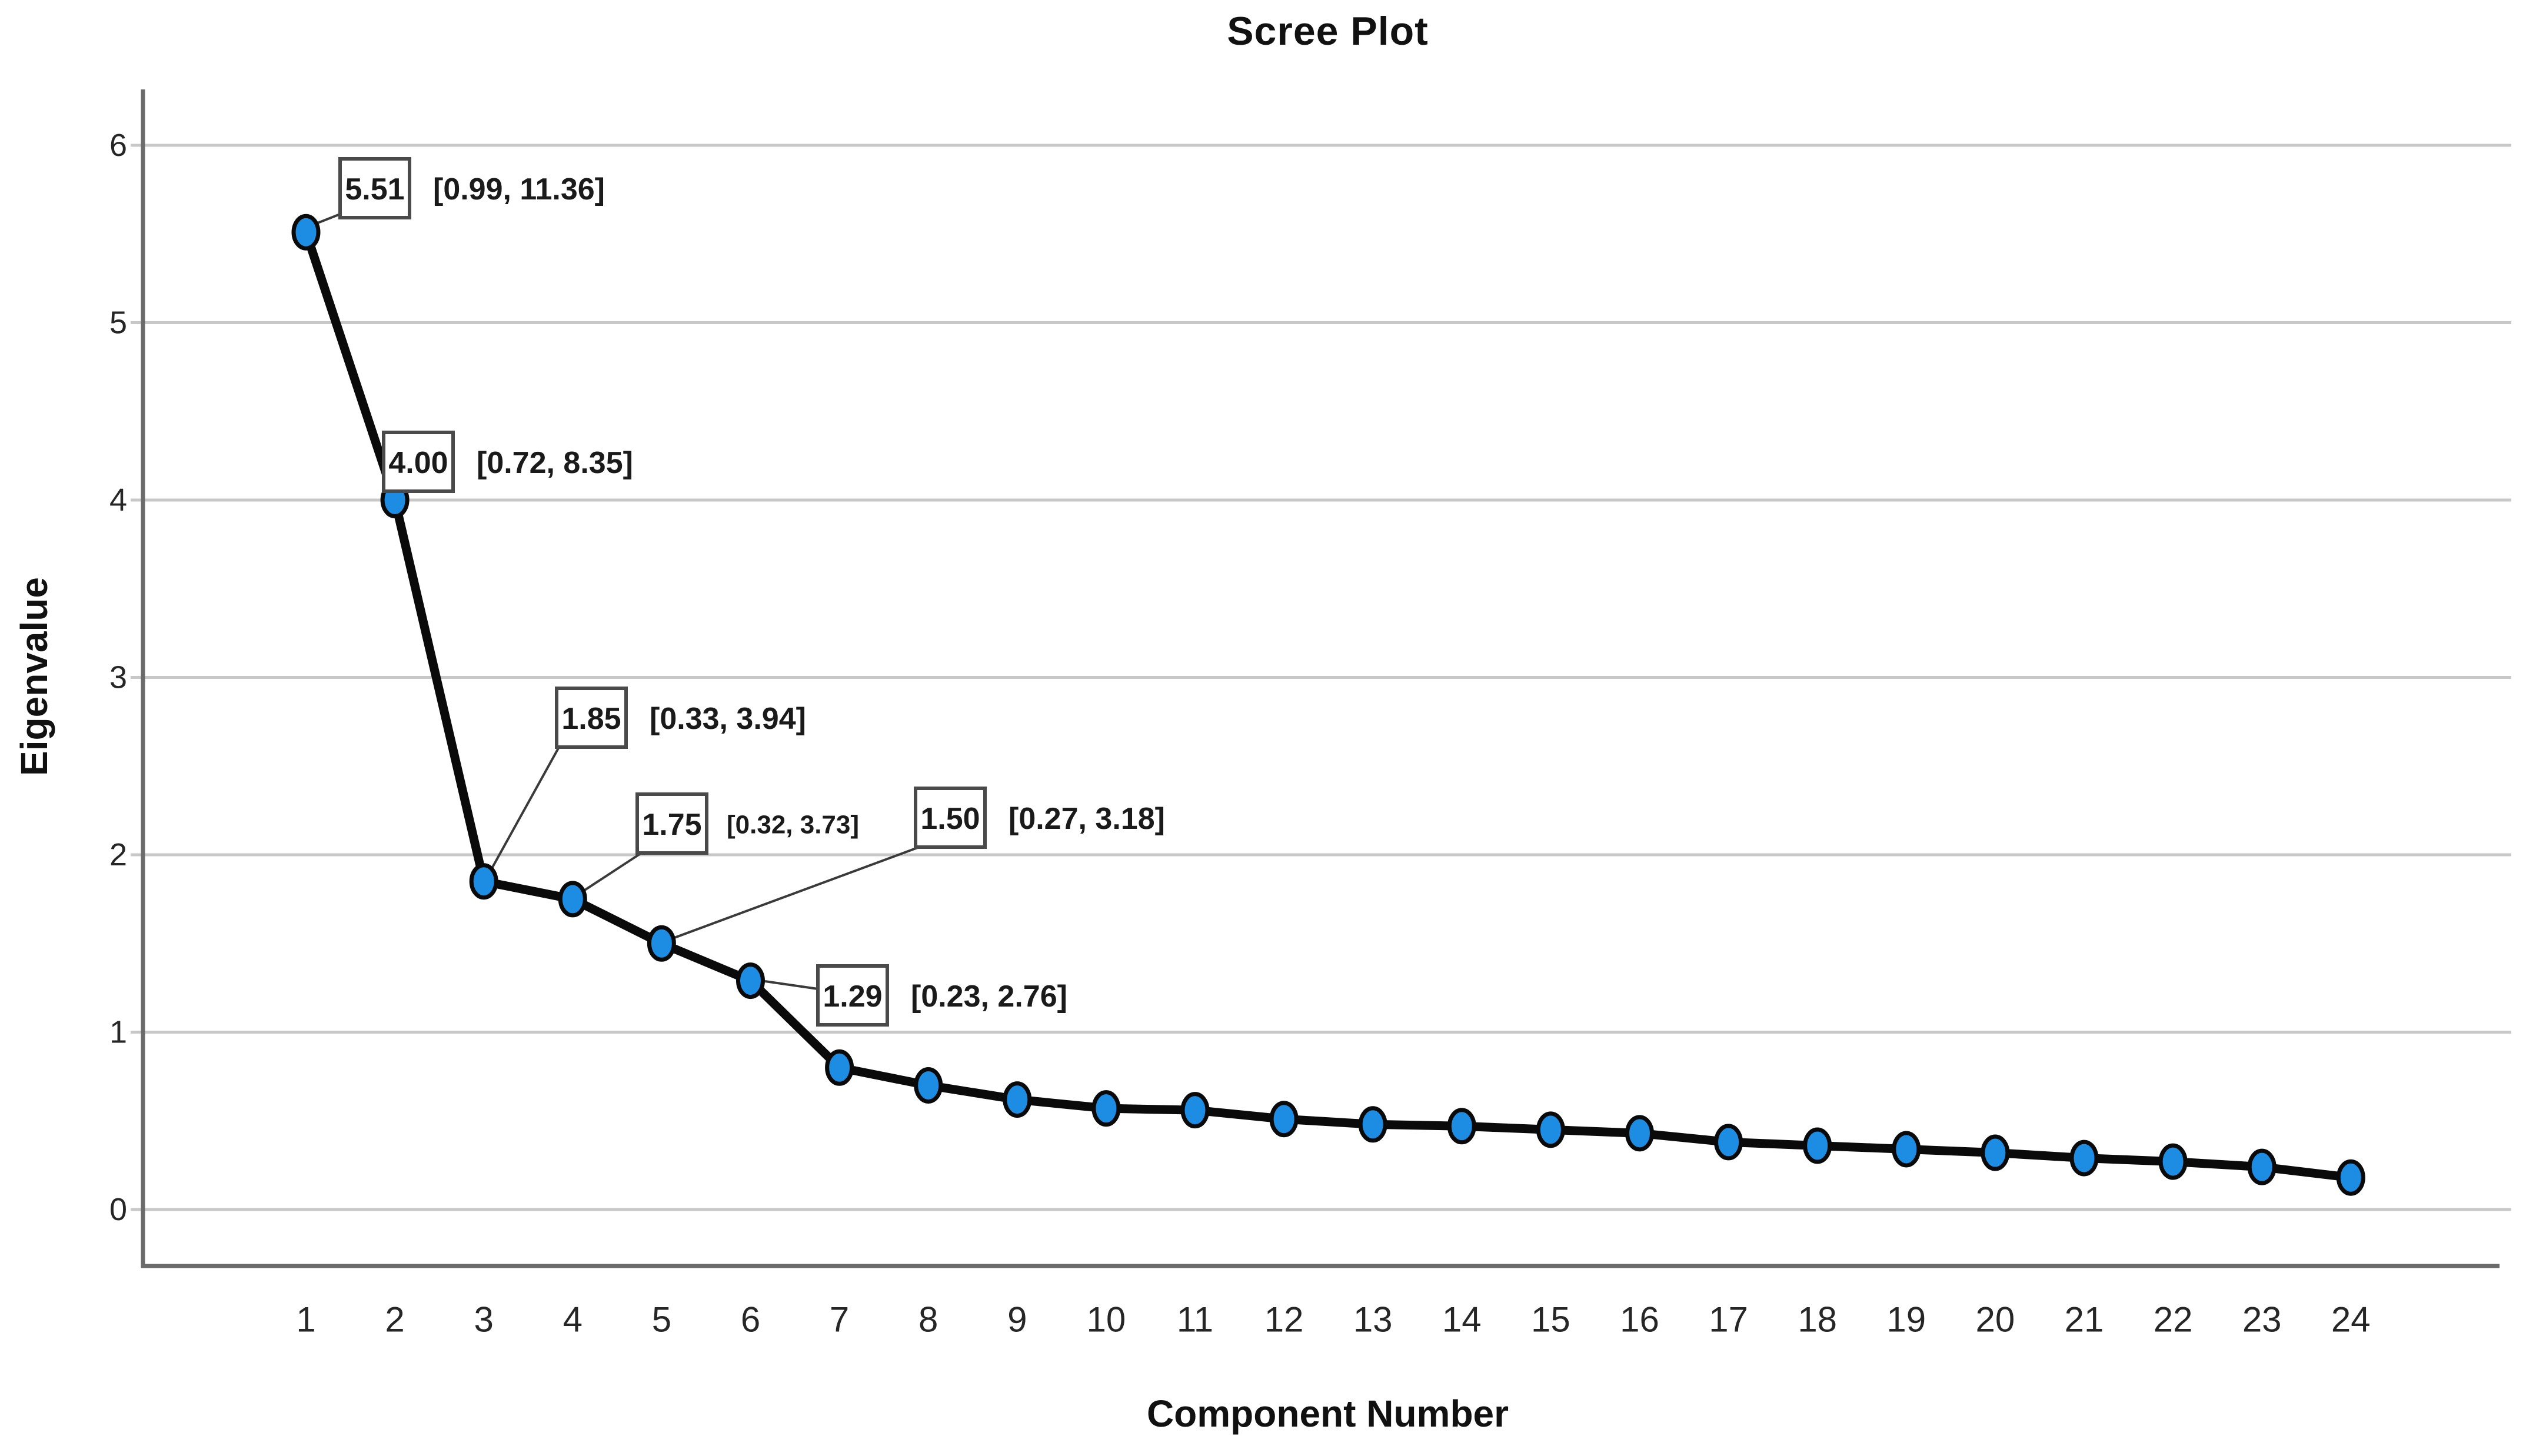 This screenshot has height=1456, width=2536. What do you see at coordinates (2084, 1320) in the screenshot?
I see `x-tick-label: 21` at bounding box center [2084, 1320].